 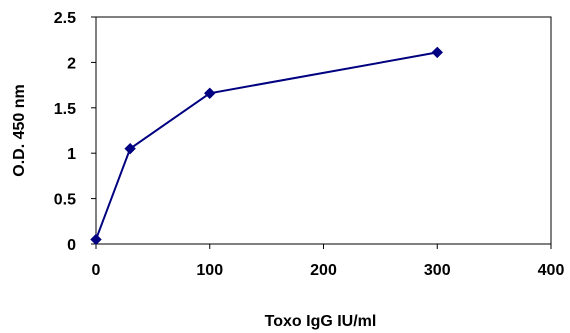 What do you see at coordinates (71, 245) in the screenshot?
I see `y-tick-label: 0` at bounding box center [71, 245].